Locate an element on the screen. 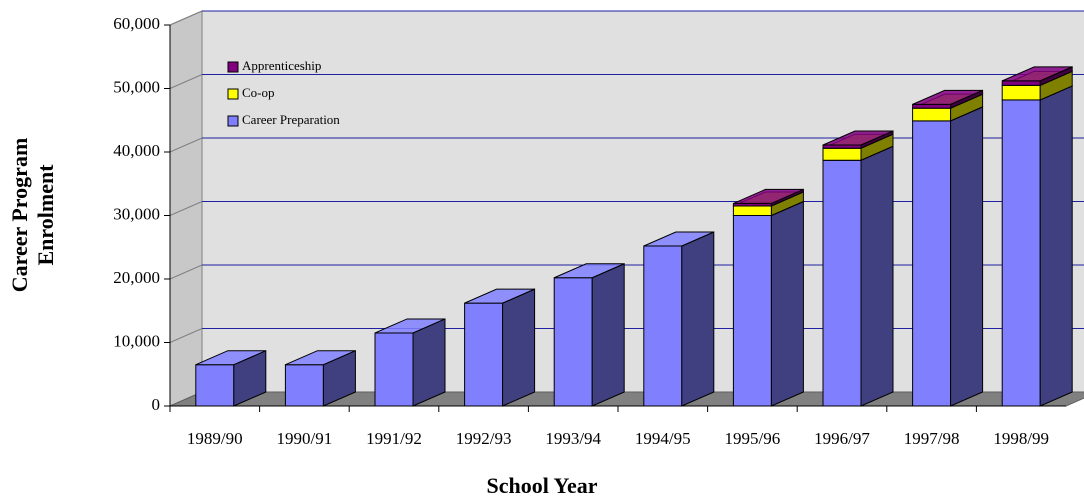  legend-label: Apprenticeship is located at coordinates (281, 65).